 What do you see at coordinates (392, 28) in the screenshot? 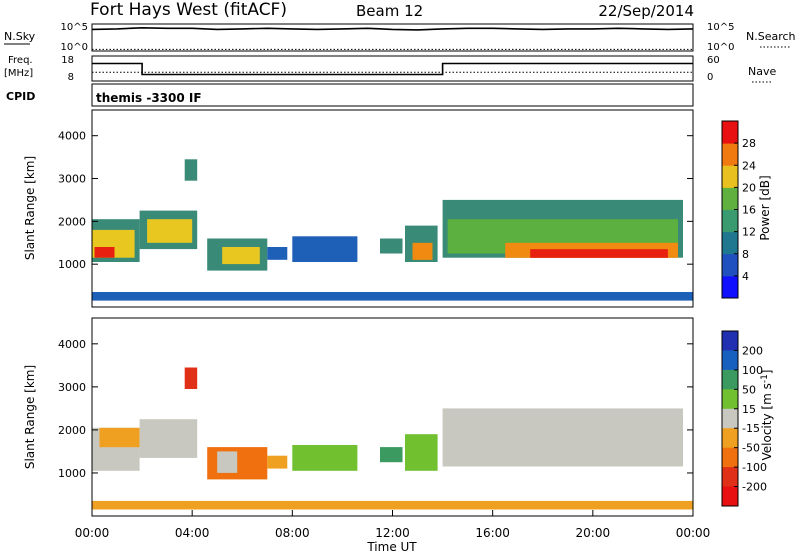
I see `noise-sky-series` at bounding box center [392, 28].